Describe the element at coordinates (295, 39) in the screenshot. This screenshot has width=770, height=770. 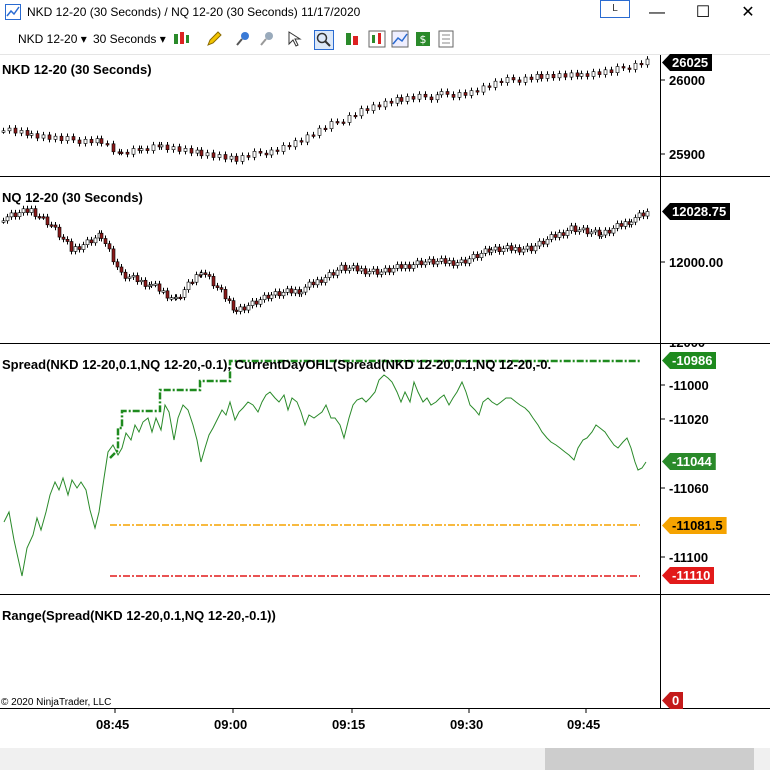
I see `pointer-icon` at that location.